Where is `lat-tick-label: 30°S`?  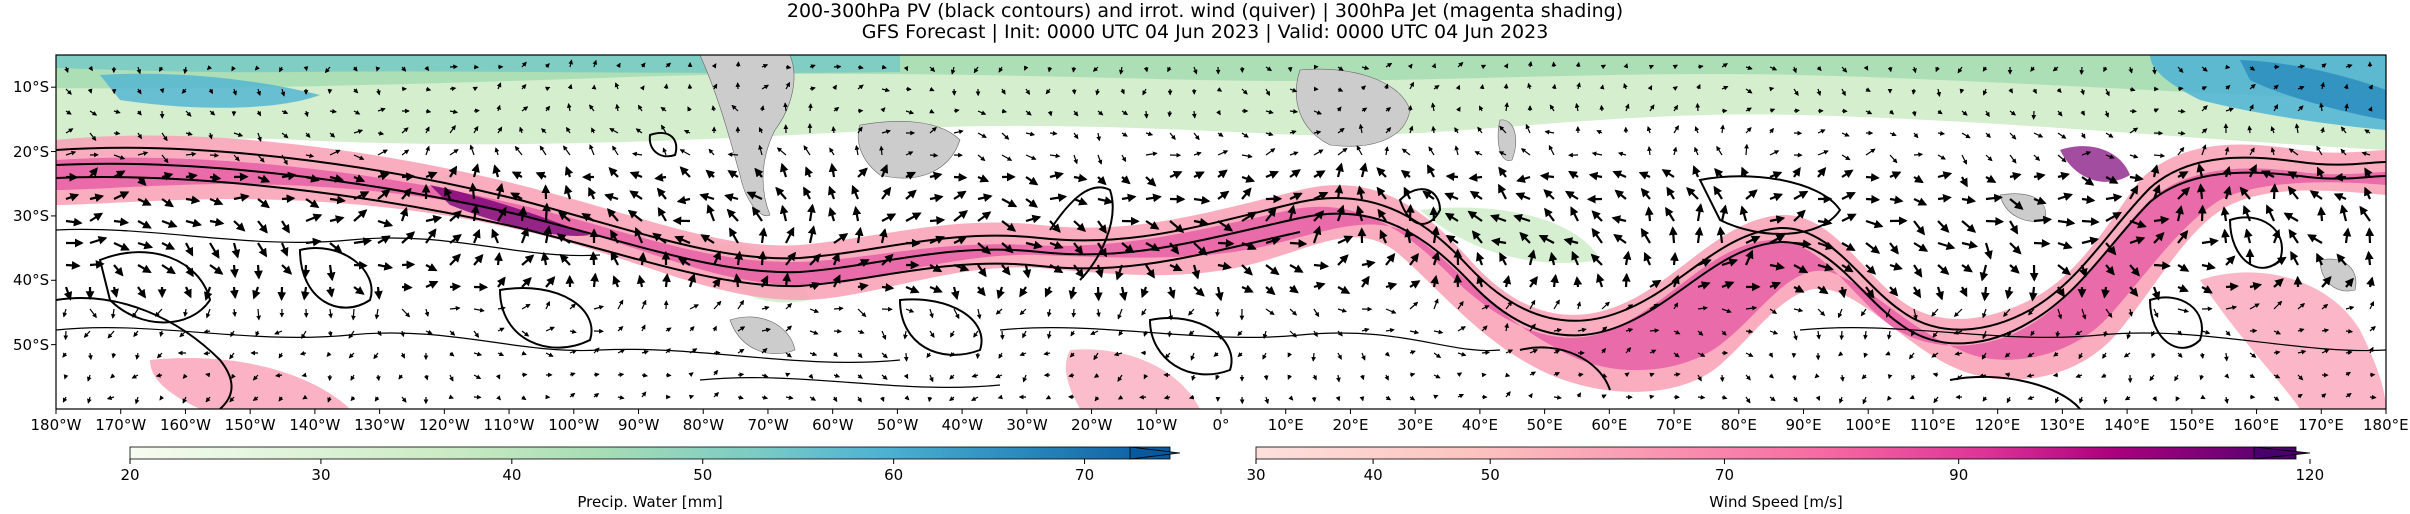
lat-tick-label: 30°S is located at coordinates (31, 215).